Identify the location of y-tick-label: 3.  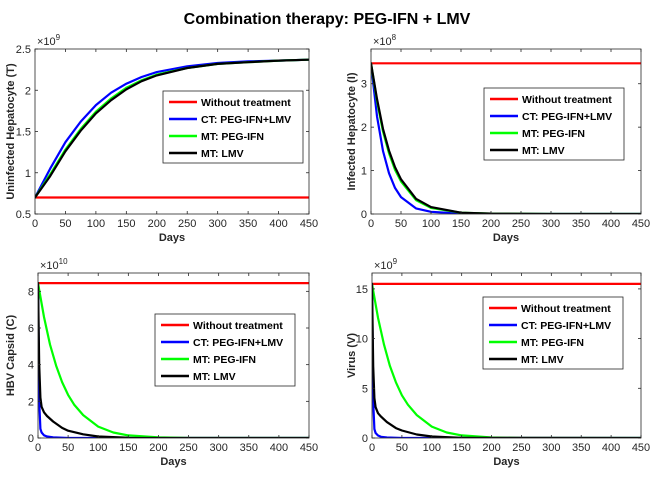
(364, 85).